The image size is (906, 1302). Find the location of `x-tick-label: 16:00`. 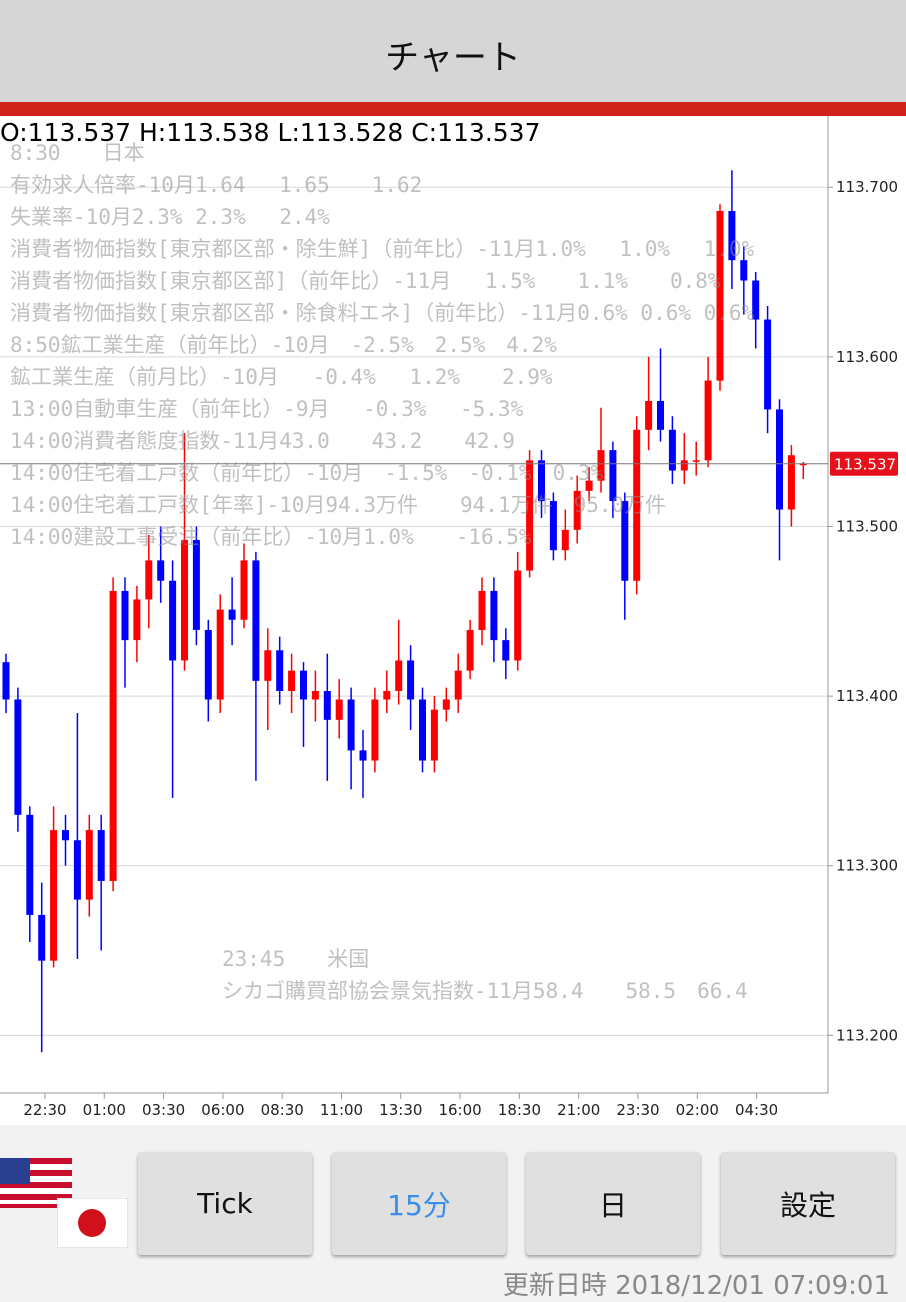

x-tick-label: 16:00 is located at coordinates (459, 1110).